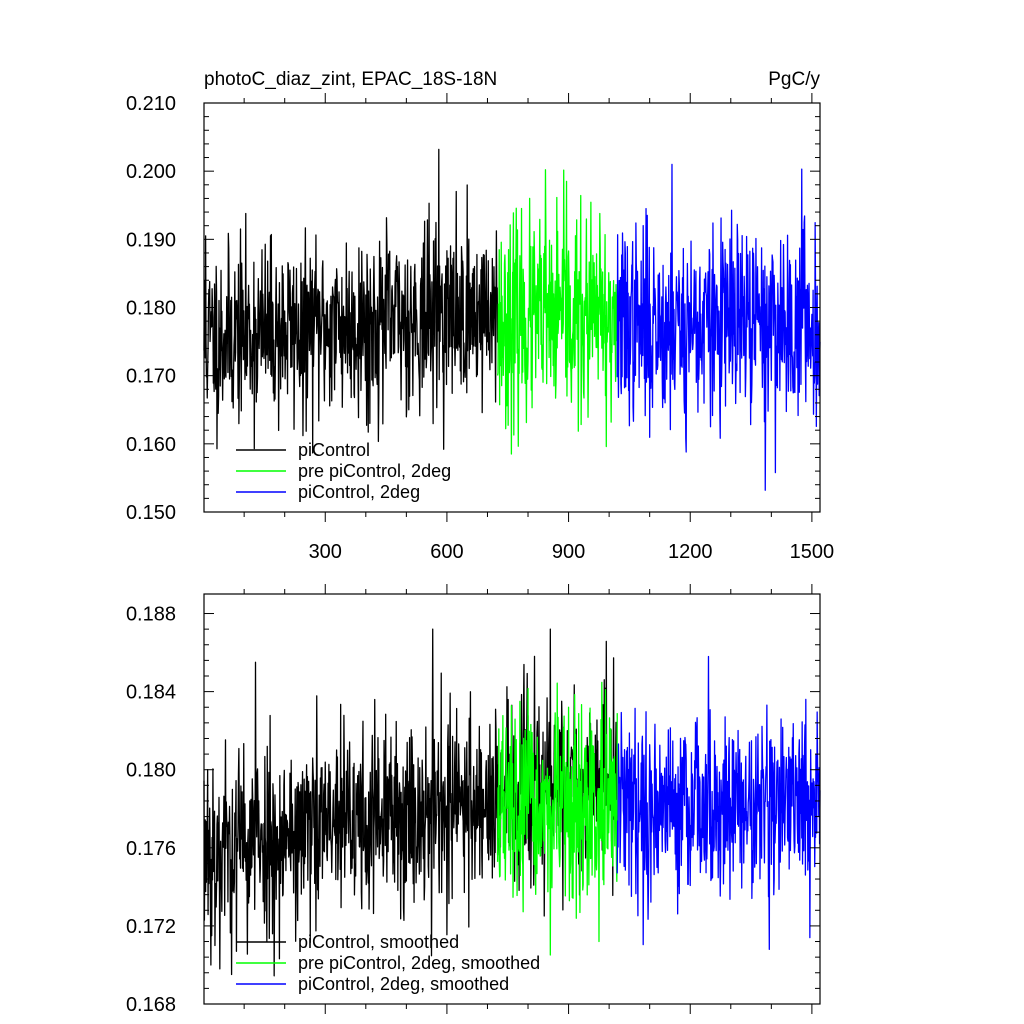 Image resolution: width=1024 pixels, height=1024 pixels. Describe the element at coordinates (325, 552) in the screenshot. I see `x-tick-label: 300` at that location.